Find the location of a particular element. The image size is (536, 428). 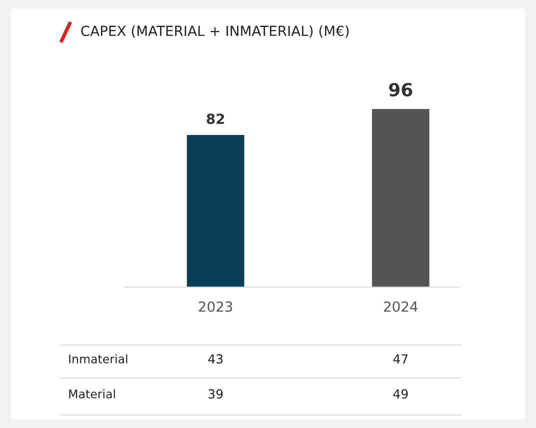

text: 43 is located at coordinates (215, 359).